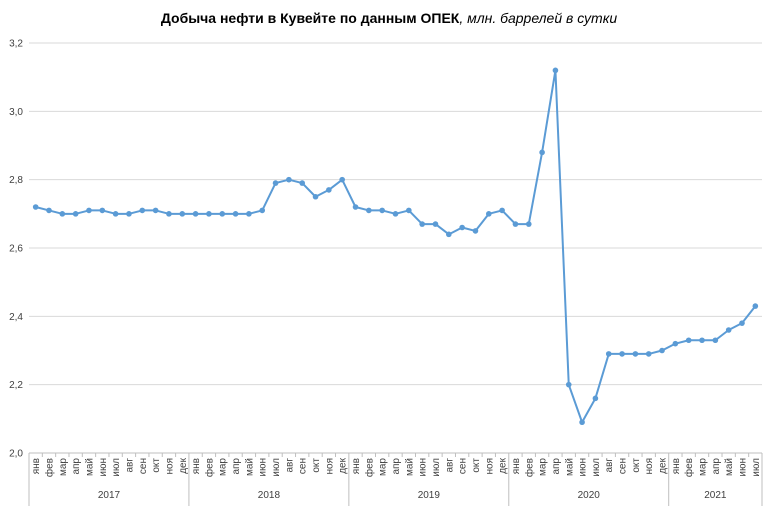  I want to click on year-label: 2017, so click(109, 495).